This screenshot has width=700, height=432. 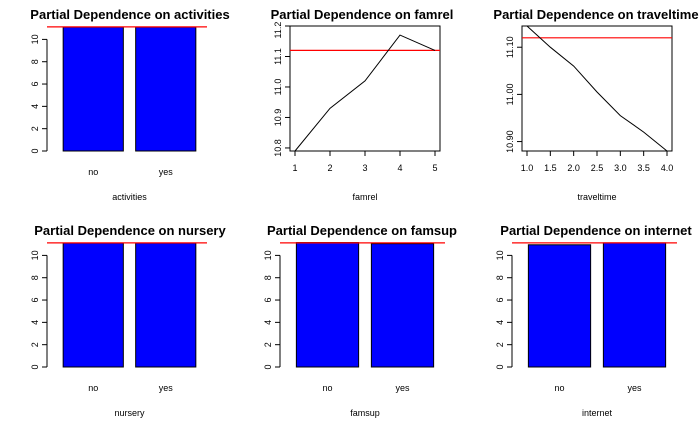 I want to click on x-axis-label: internet, so click(x=597, y=413).